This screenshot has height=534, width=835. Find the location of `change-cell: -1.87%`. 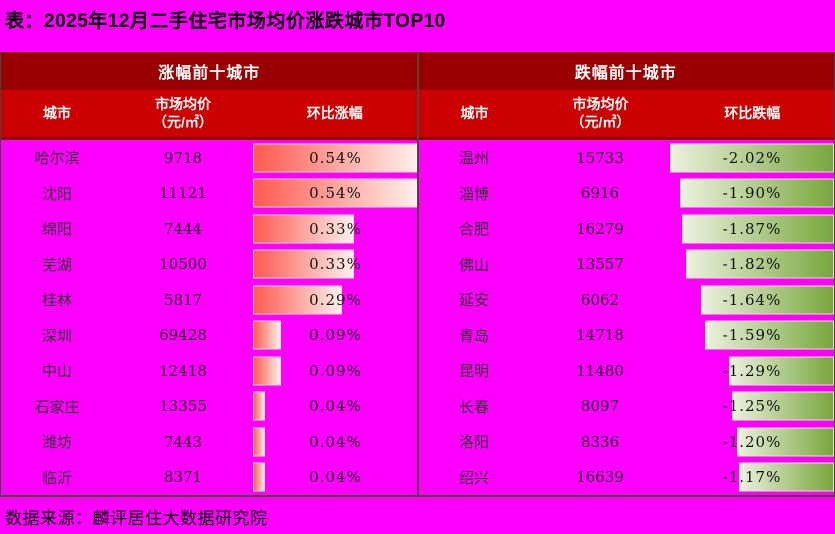

change-cell: -1.87% is located at coordinates (752, 229).